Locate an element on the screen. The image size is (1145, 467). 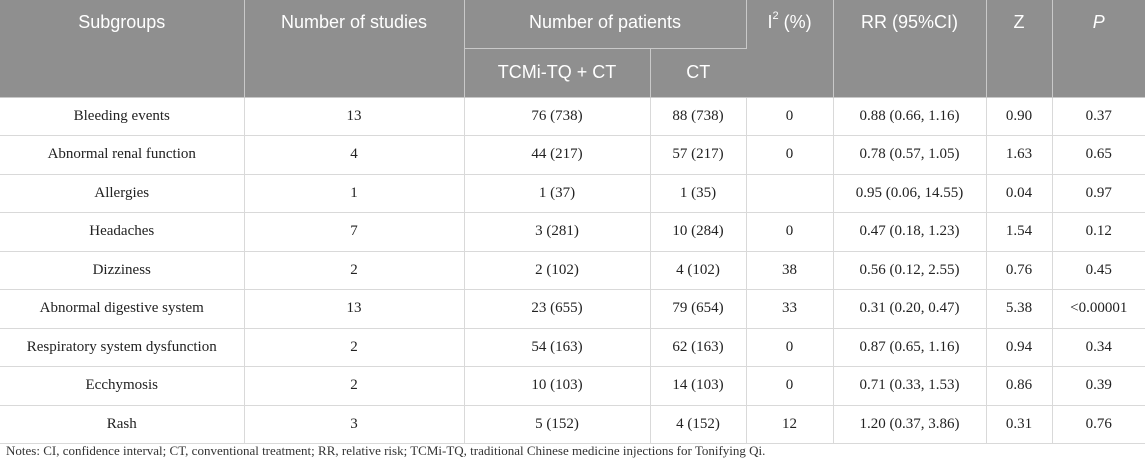
cell-i2 is located at coordinates (790, 193).